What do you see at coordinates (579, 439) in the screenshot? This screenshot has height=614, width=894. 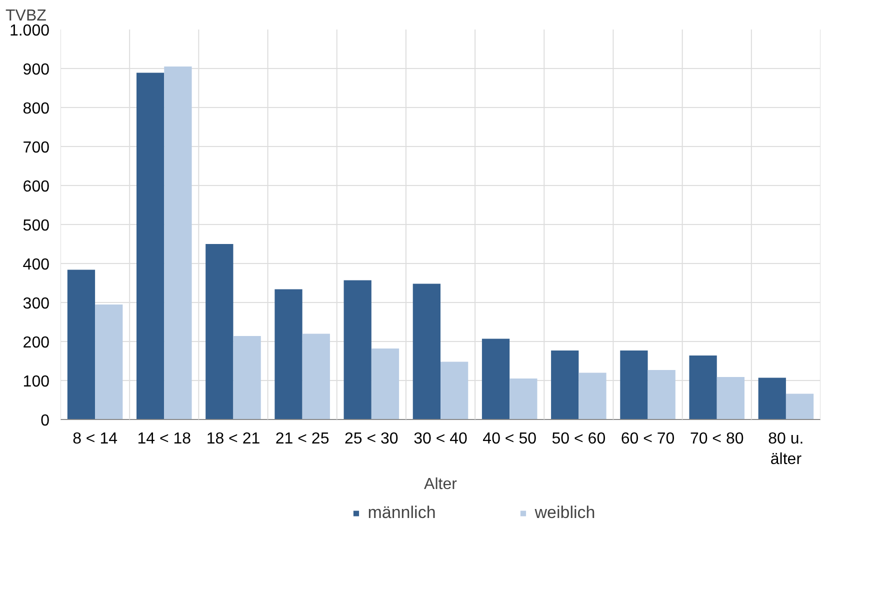 I see `x-tick-label: 50 < 60` at bounding box center [579, 439].